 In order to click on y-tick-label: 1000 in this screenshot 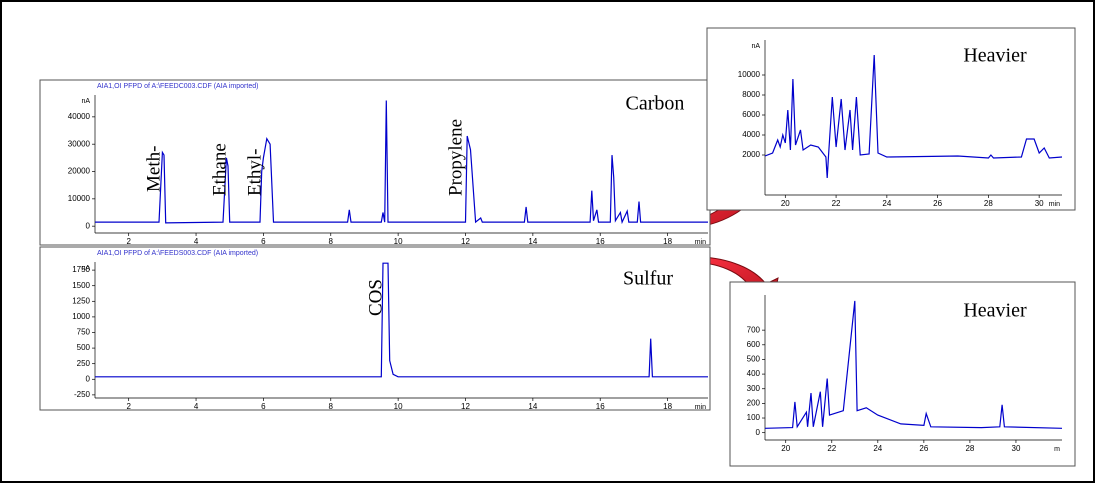, I will do `click(81, 316)`.